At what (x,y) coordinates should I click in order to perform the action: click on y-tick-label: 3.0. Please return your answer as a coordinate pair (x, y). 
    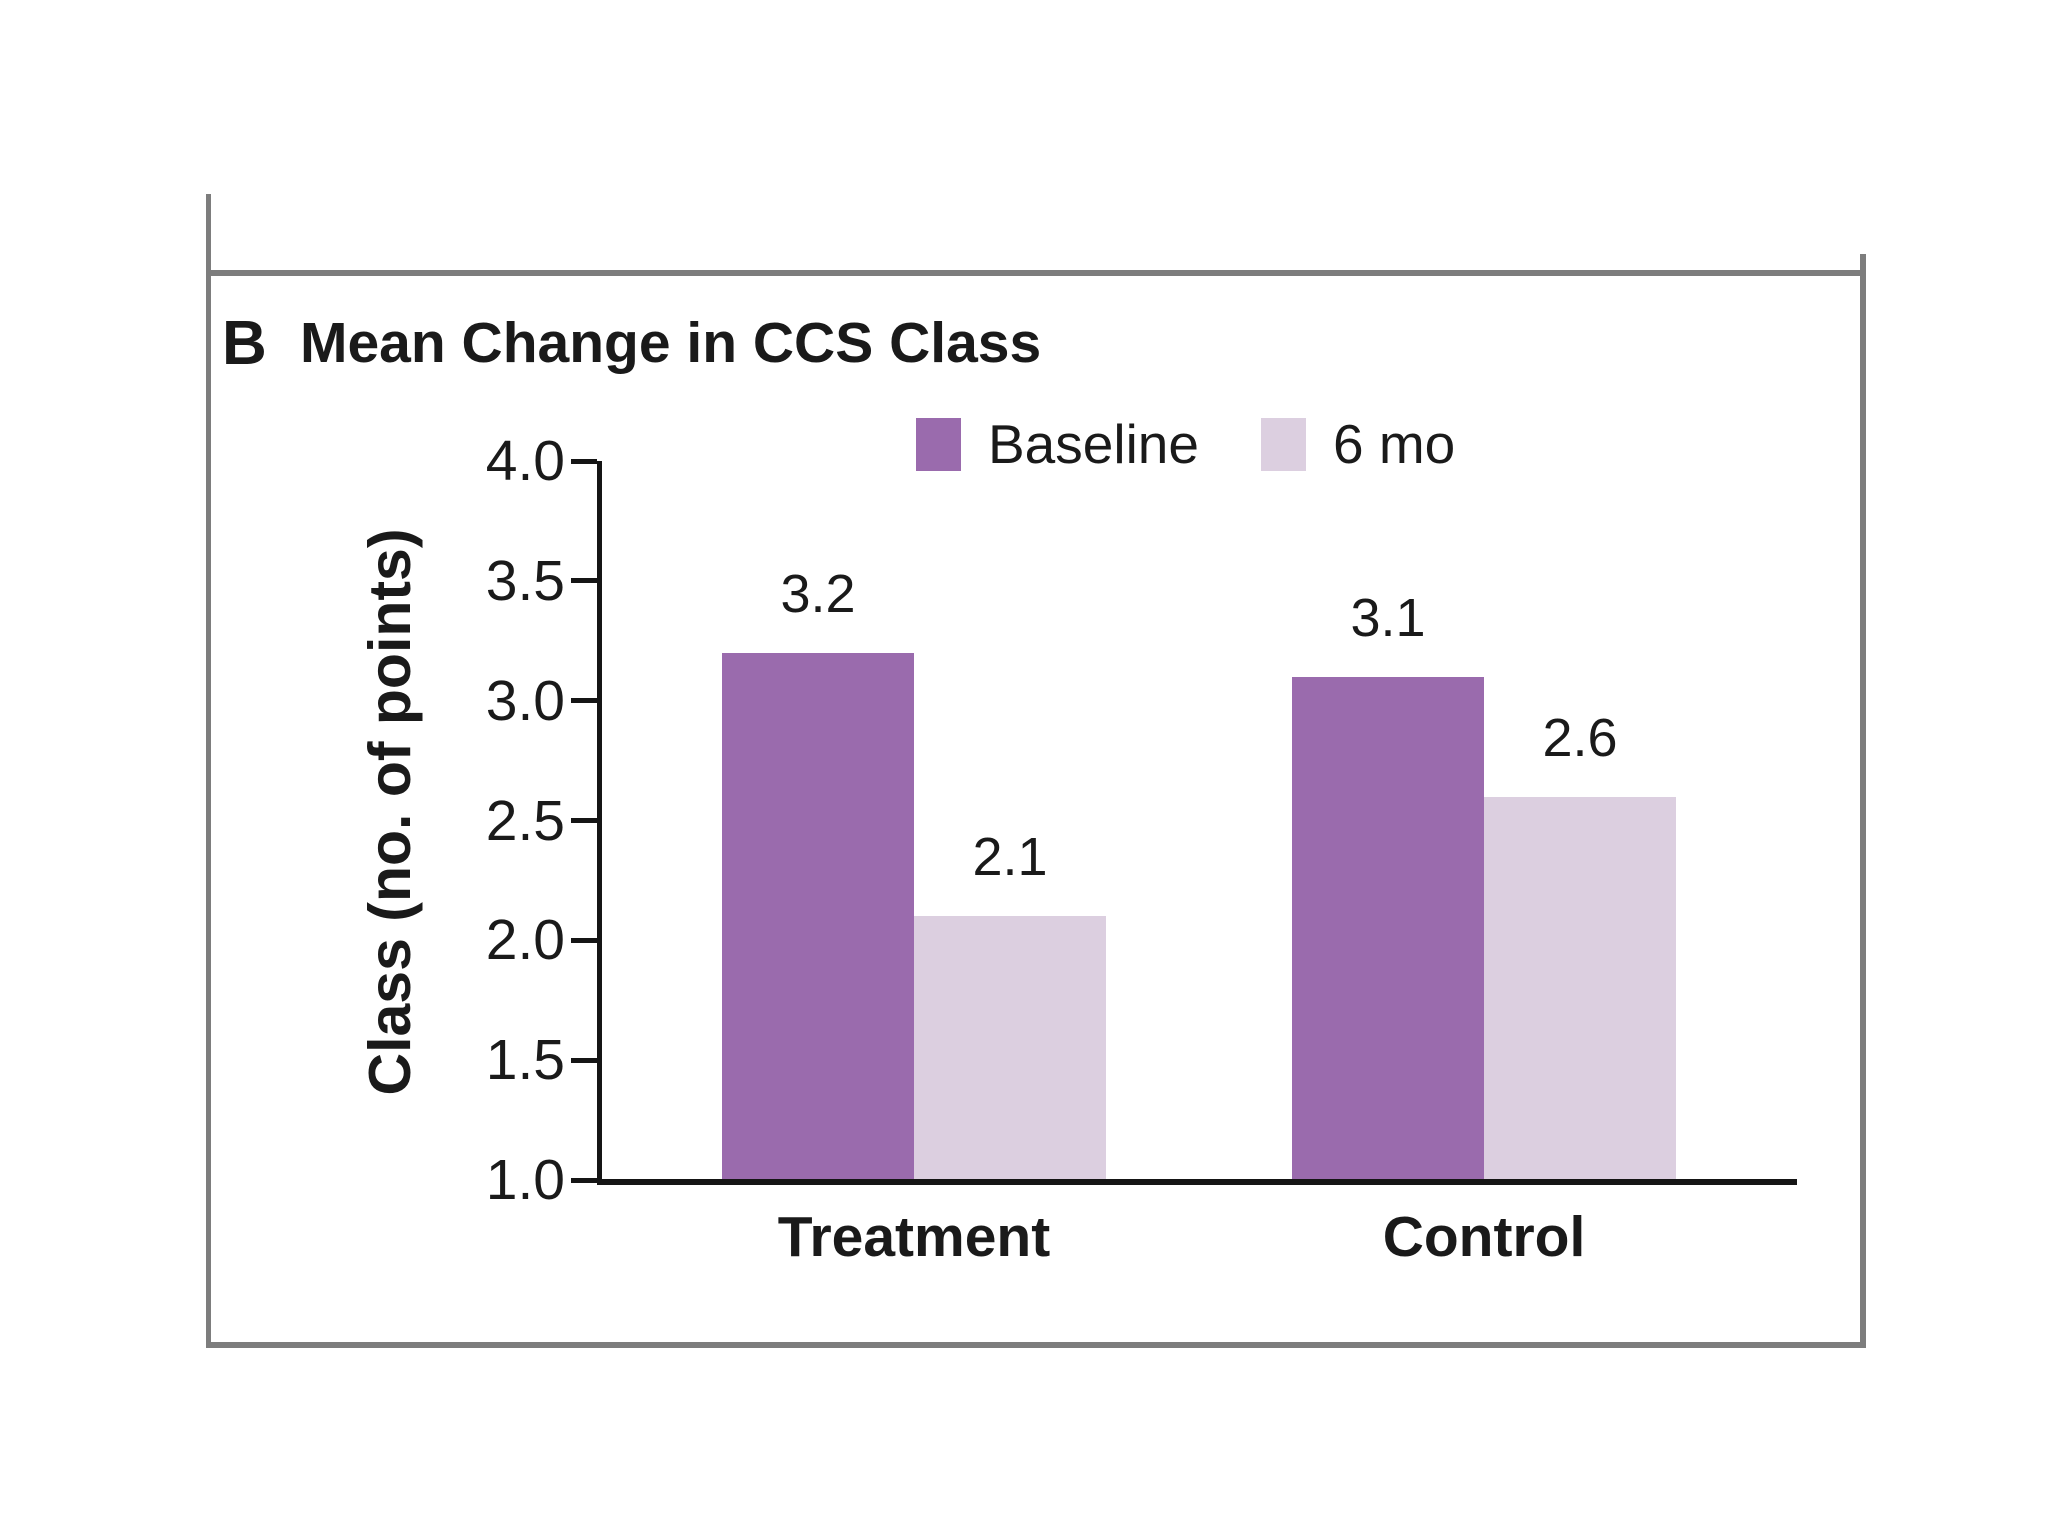
    Looking at the image, I should click on (525, 700).